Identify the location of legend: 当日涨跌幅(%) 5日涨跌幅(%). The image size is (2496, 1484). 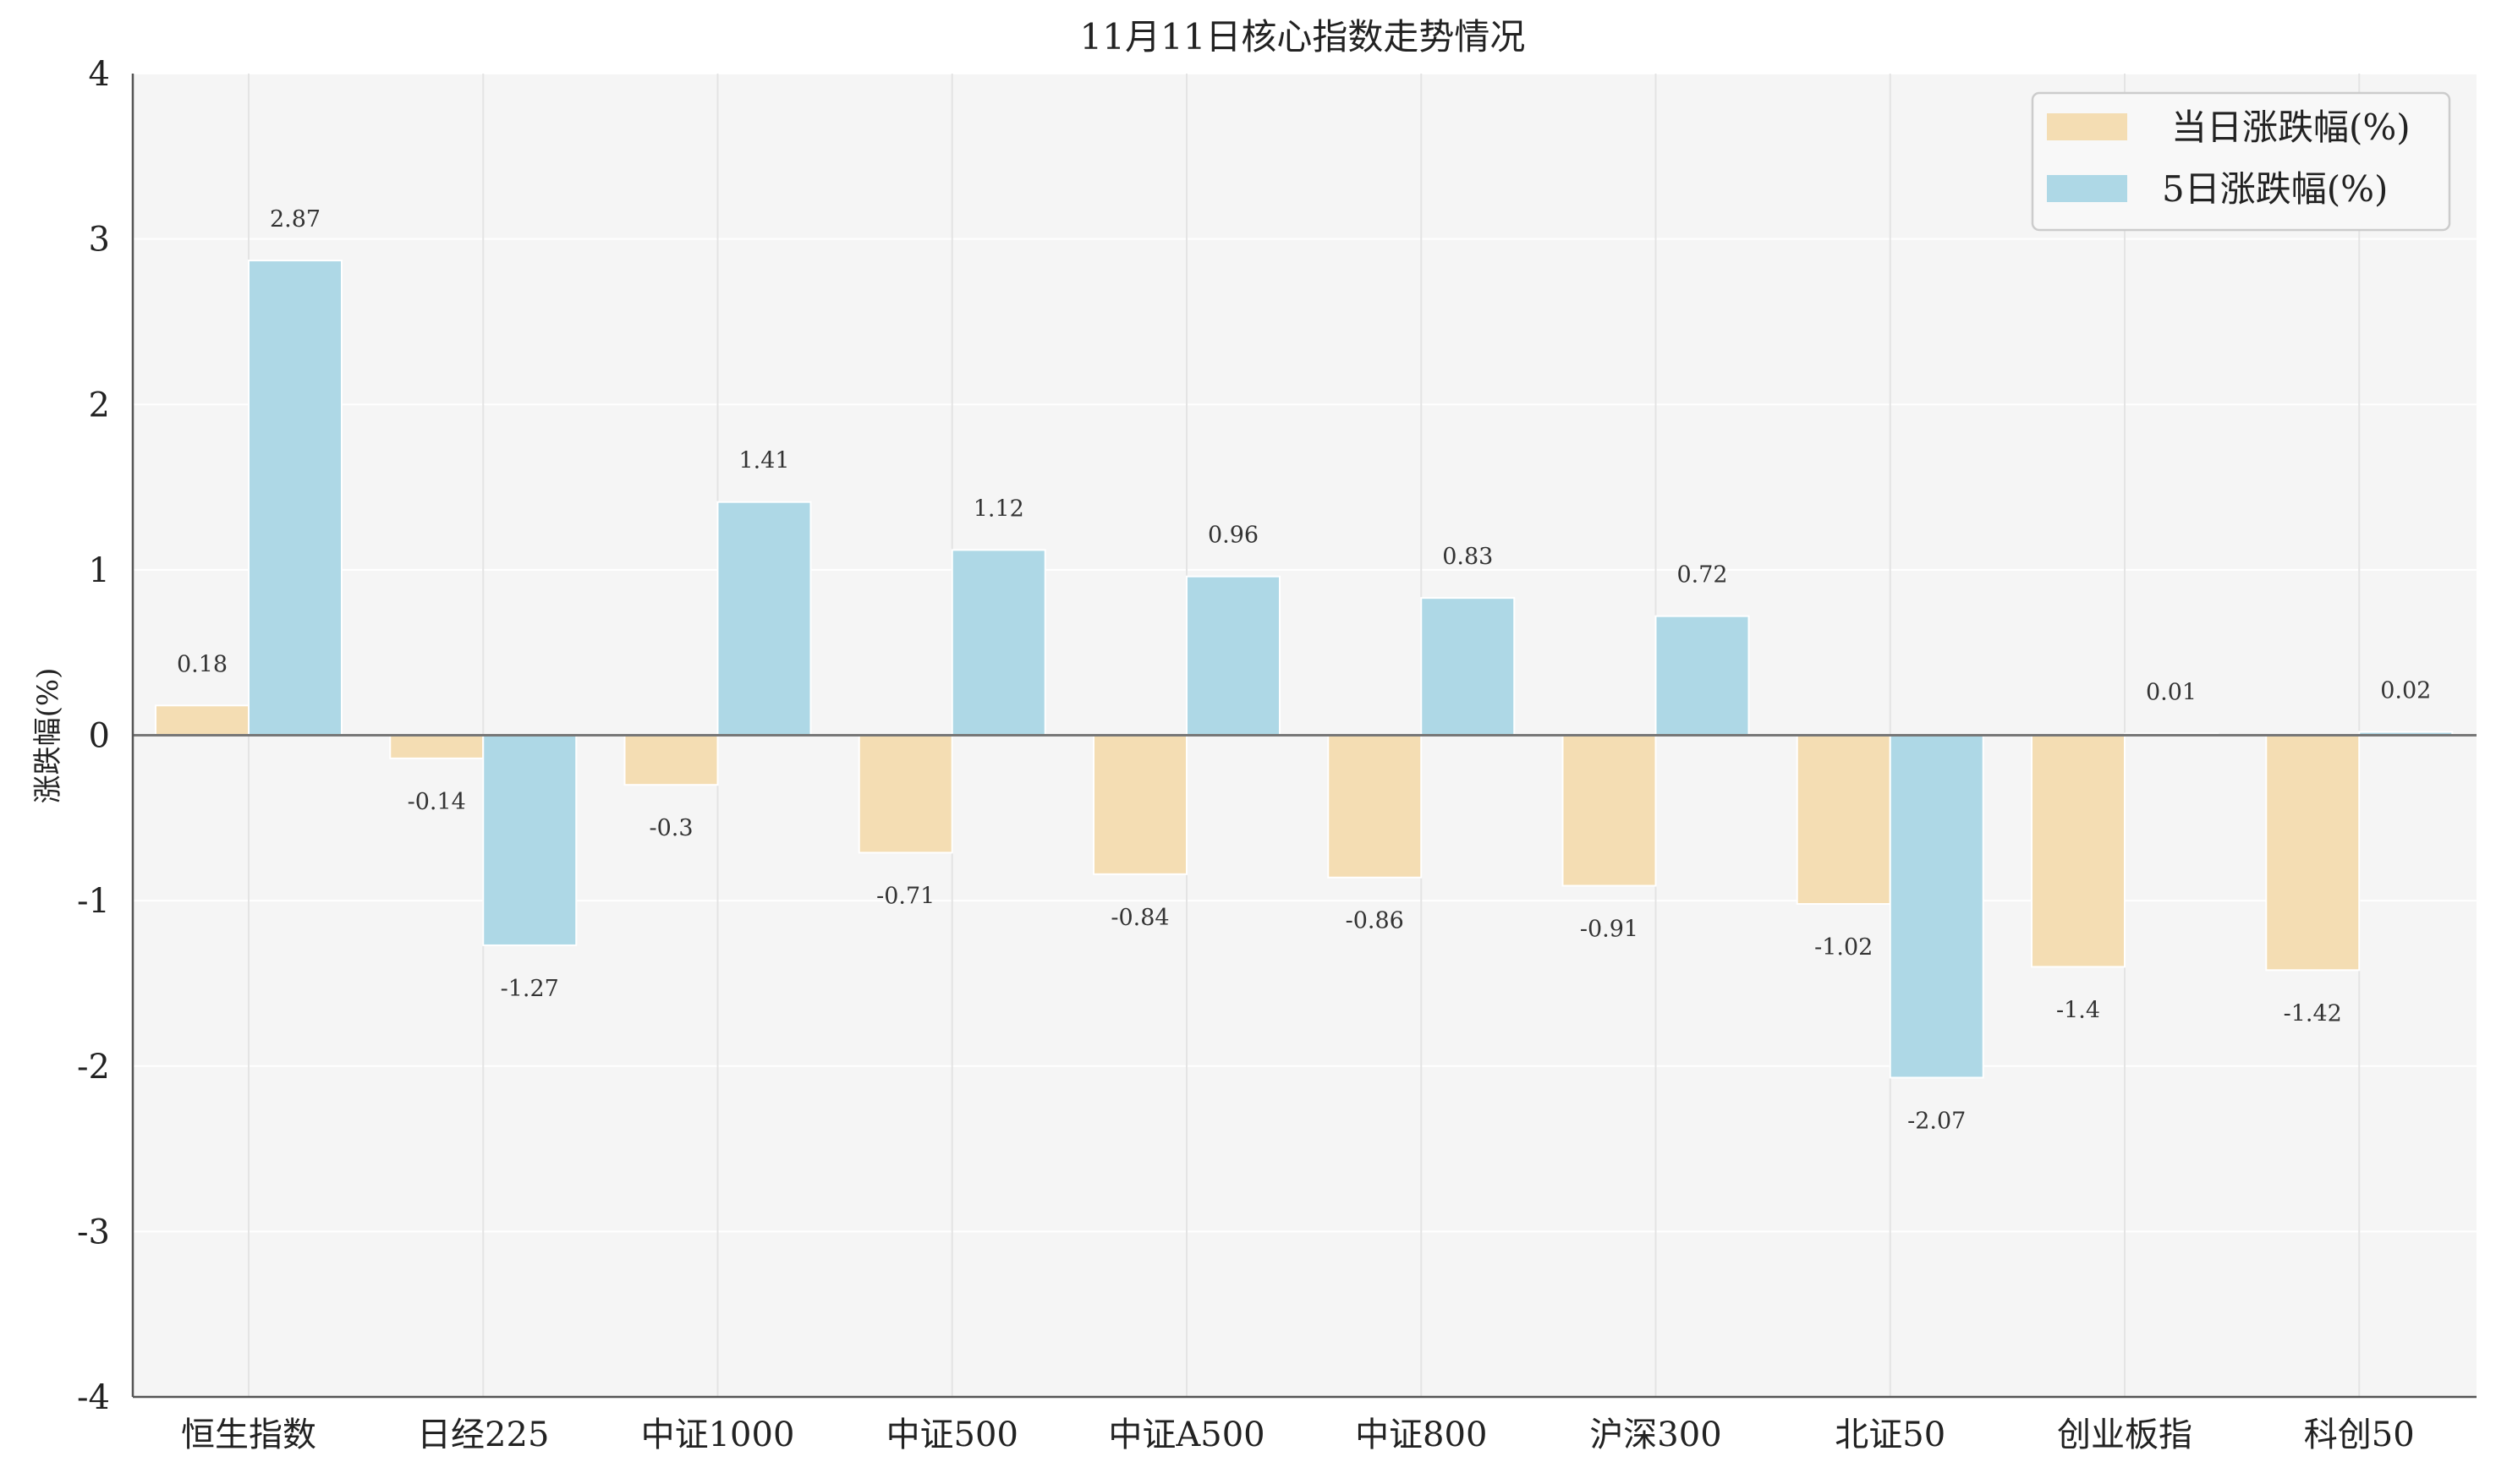
(2241, 161).